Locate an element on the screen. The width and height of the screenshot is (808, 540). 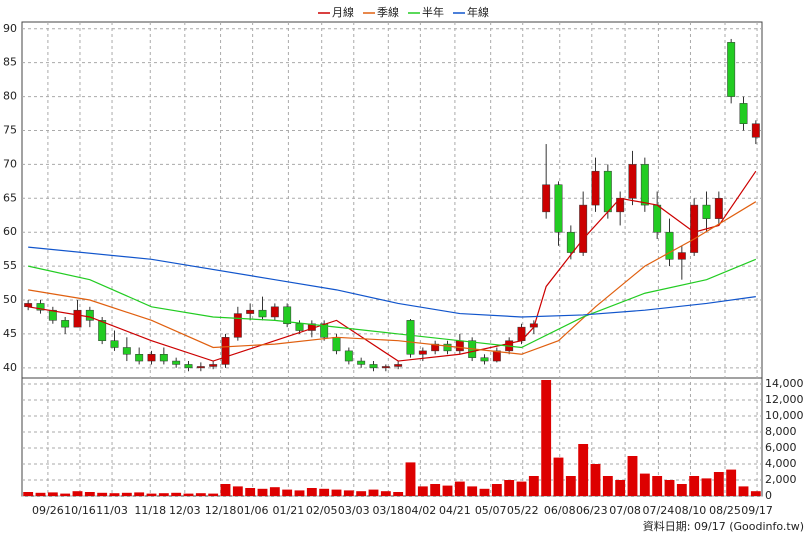
y-tick-label: 80 is located at coordinates (10, 96).